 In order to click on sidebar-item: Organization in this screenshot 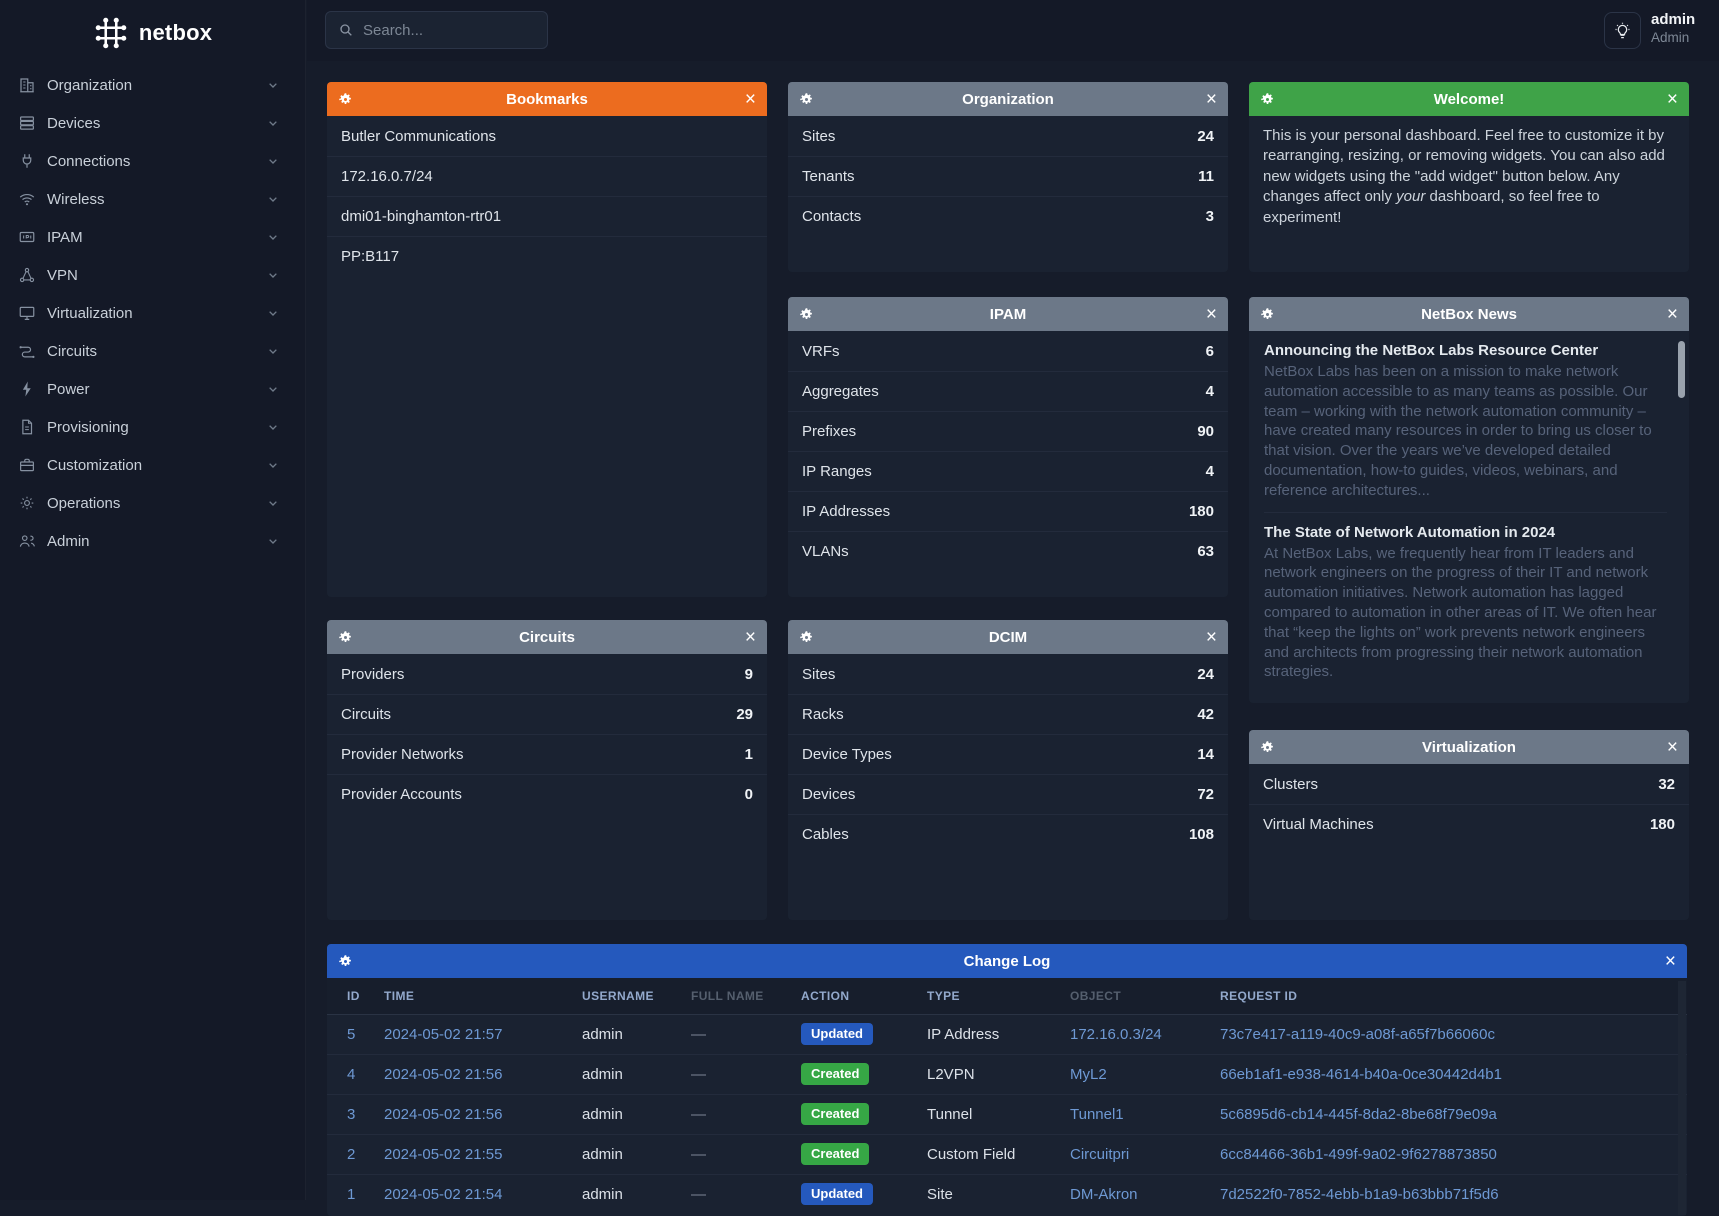, I will do `click(152, 85)`.